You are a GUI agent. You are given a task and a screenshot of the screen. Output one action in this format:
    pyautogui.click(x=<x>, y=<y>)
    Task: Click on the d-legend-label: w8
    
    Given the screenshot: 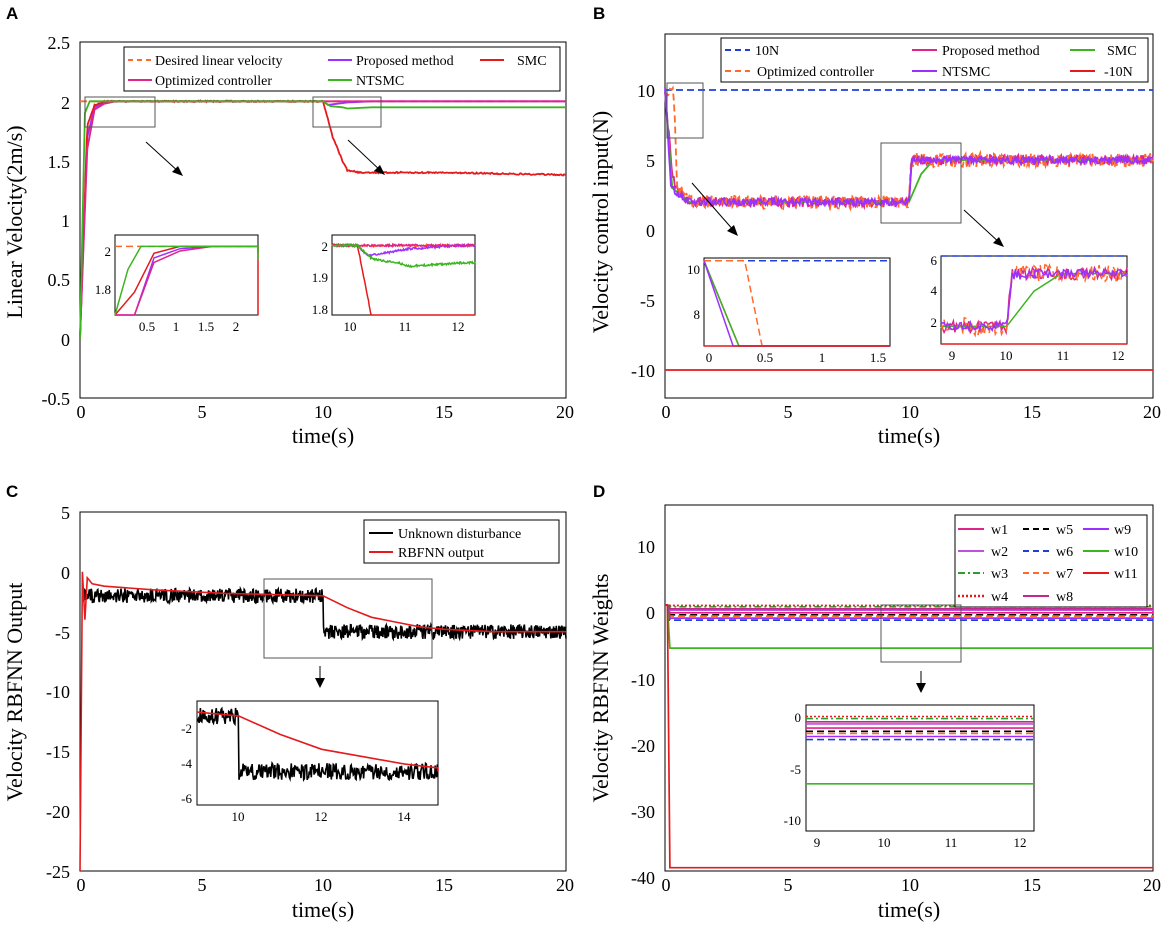 What is the action you would take?
    pyautogui.click(x=1064, y=597)
    